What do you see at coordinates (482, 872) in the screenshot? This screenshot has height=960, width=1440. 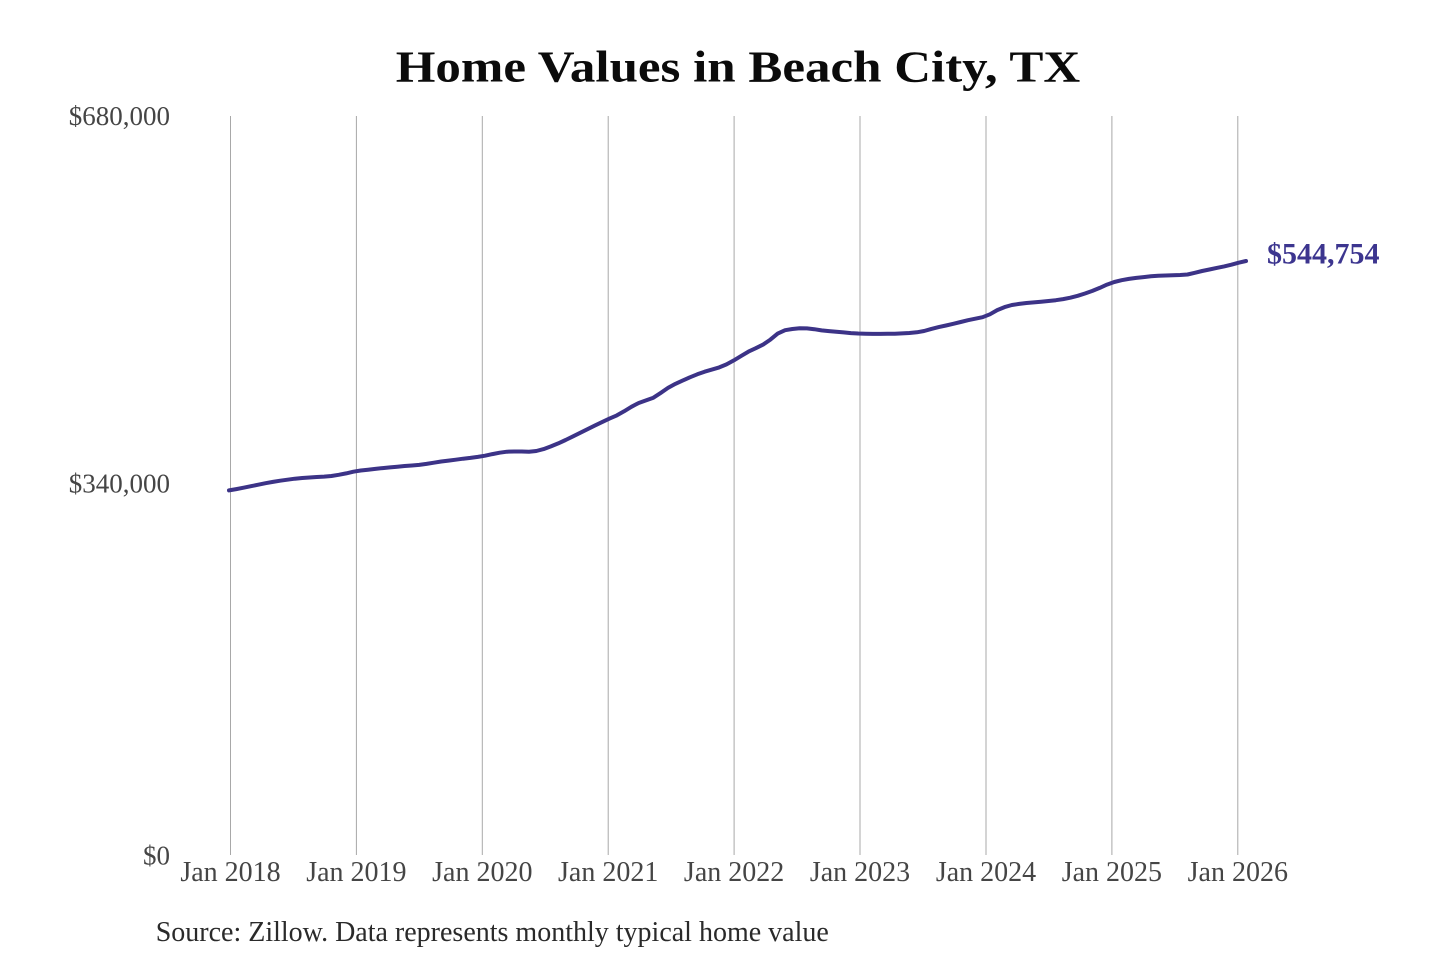 I see `svg-text: Jan 2020` at bounding box center [482, 872].